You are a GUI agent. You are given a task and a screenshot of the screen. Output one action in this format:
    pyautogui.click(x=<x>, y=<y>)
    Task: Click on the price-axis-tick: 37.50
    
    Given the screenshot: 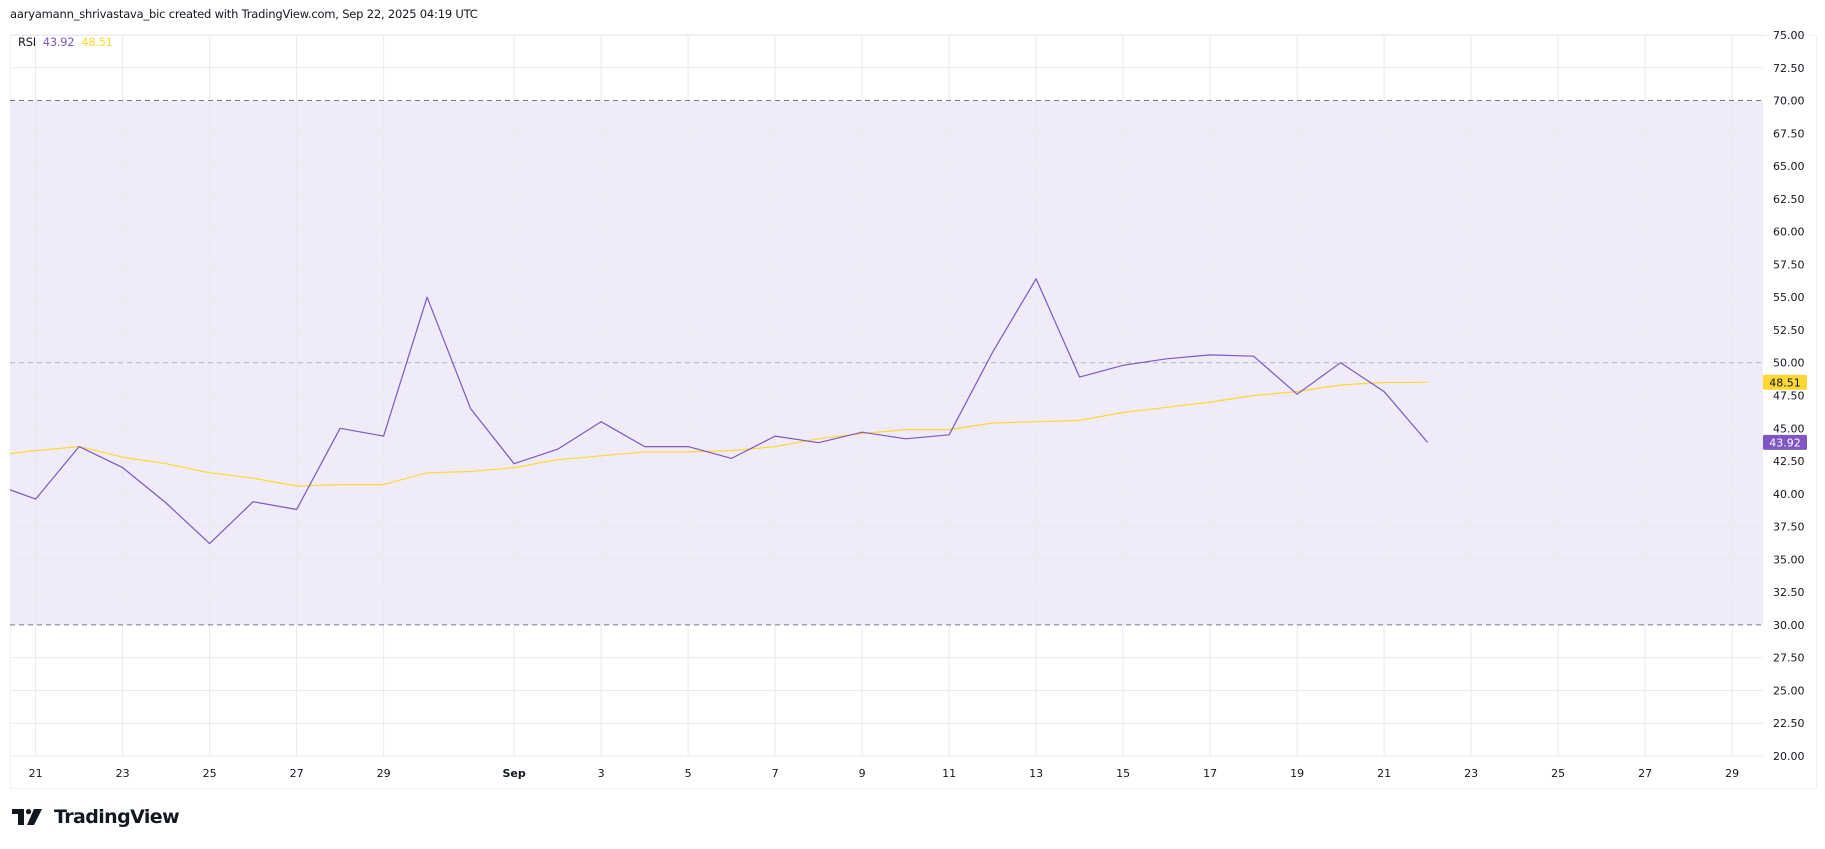 What is the action you would take?
    pyautogui.click(x=1789, y=527)
    